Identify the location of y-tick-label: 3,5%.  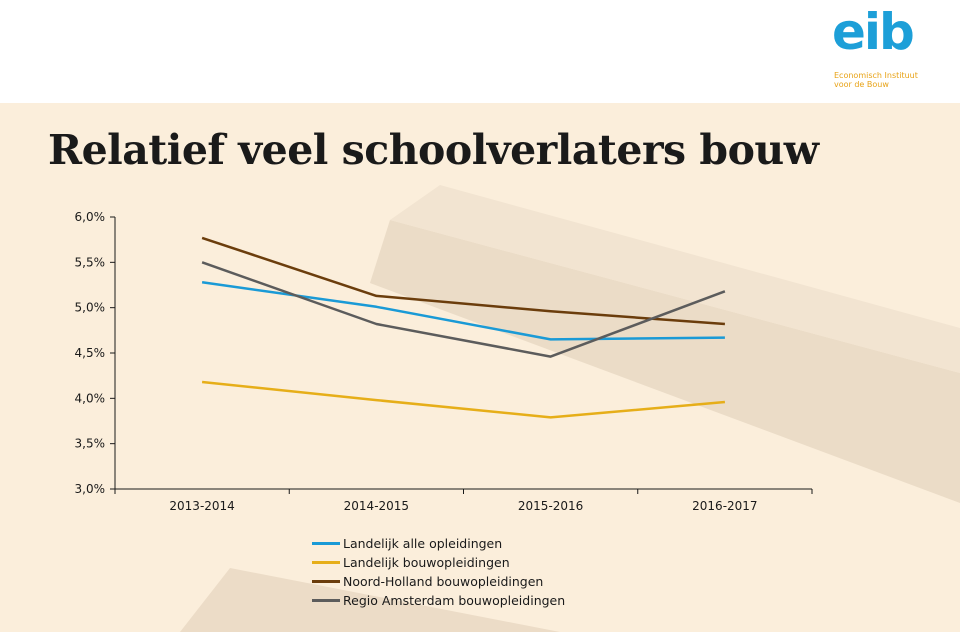
(90, 444).